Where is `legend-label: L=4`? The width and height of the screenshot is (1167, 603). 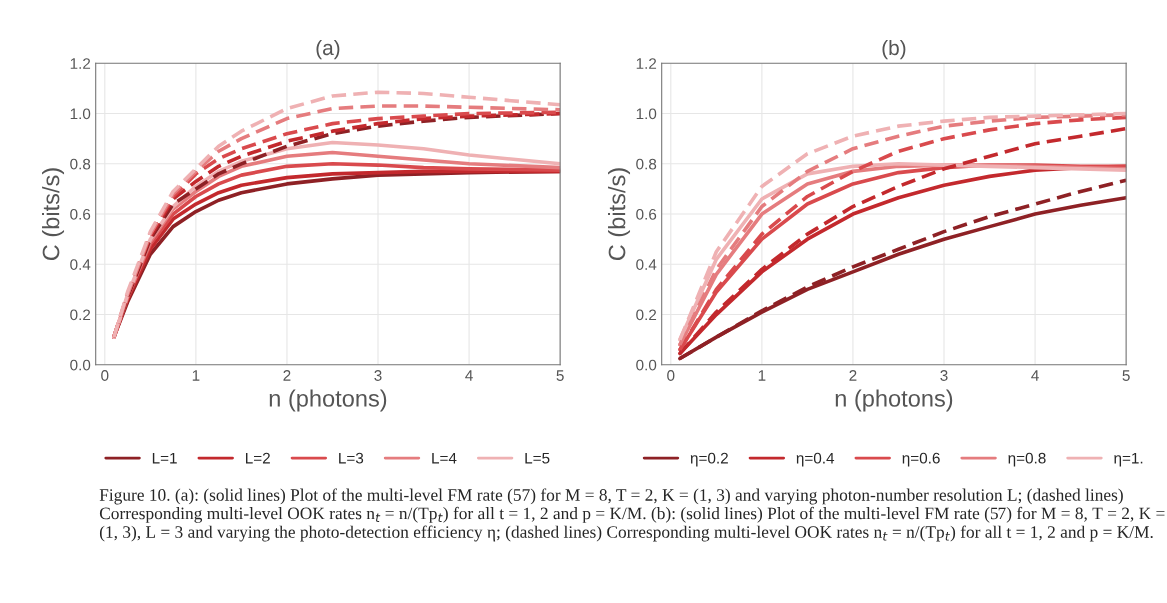
legend-label: L=4 is located at coordinates (444, 458).